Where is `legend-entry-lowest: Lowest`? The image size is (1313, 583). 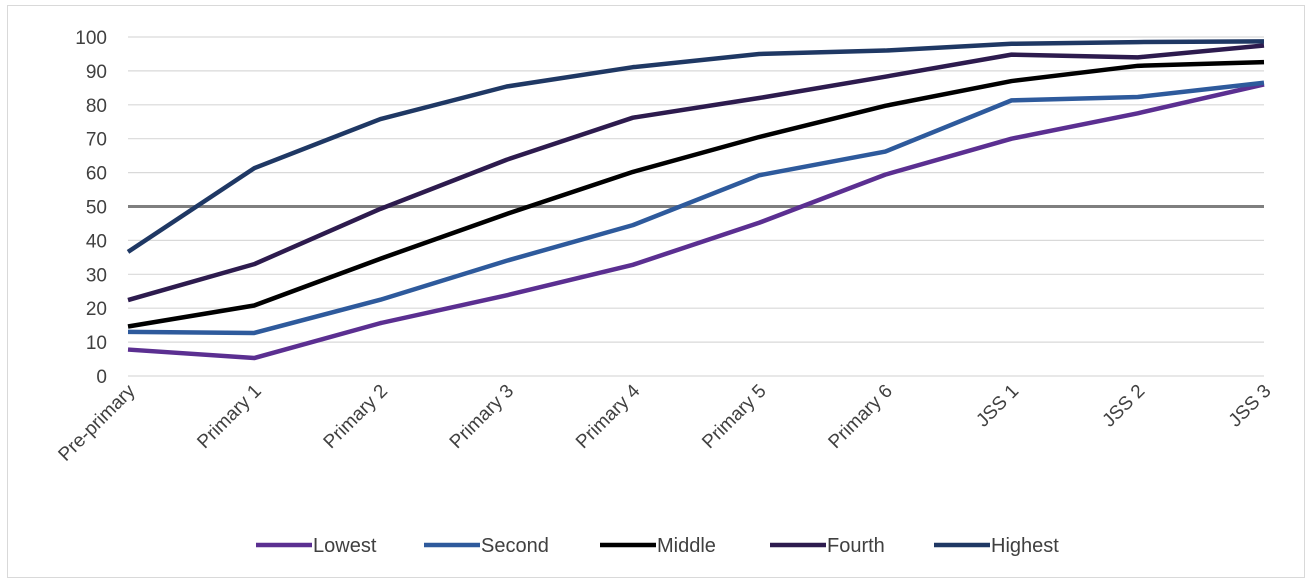 legend-entry-lowest: Lowest is located at coordinates (316, 546).